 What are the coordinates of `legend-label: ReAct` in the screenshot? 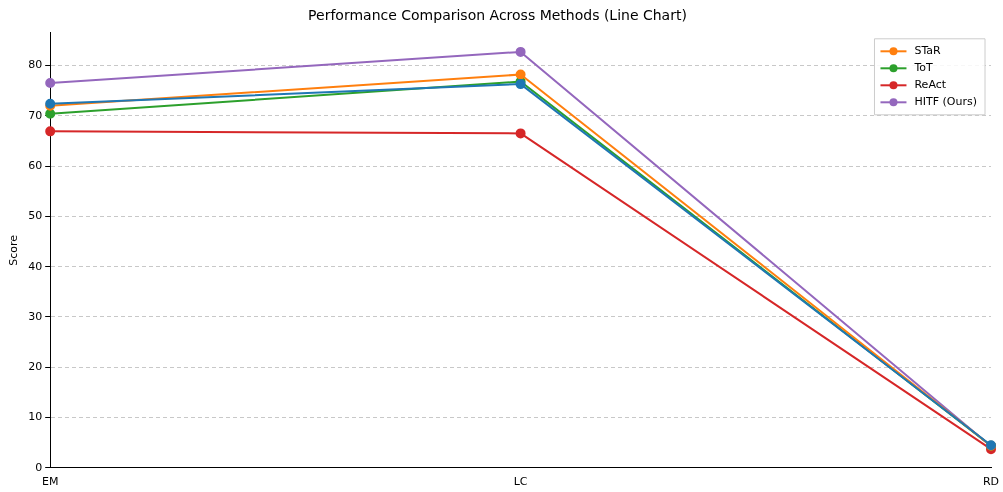 It's located at (930, 85).